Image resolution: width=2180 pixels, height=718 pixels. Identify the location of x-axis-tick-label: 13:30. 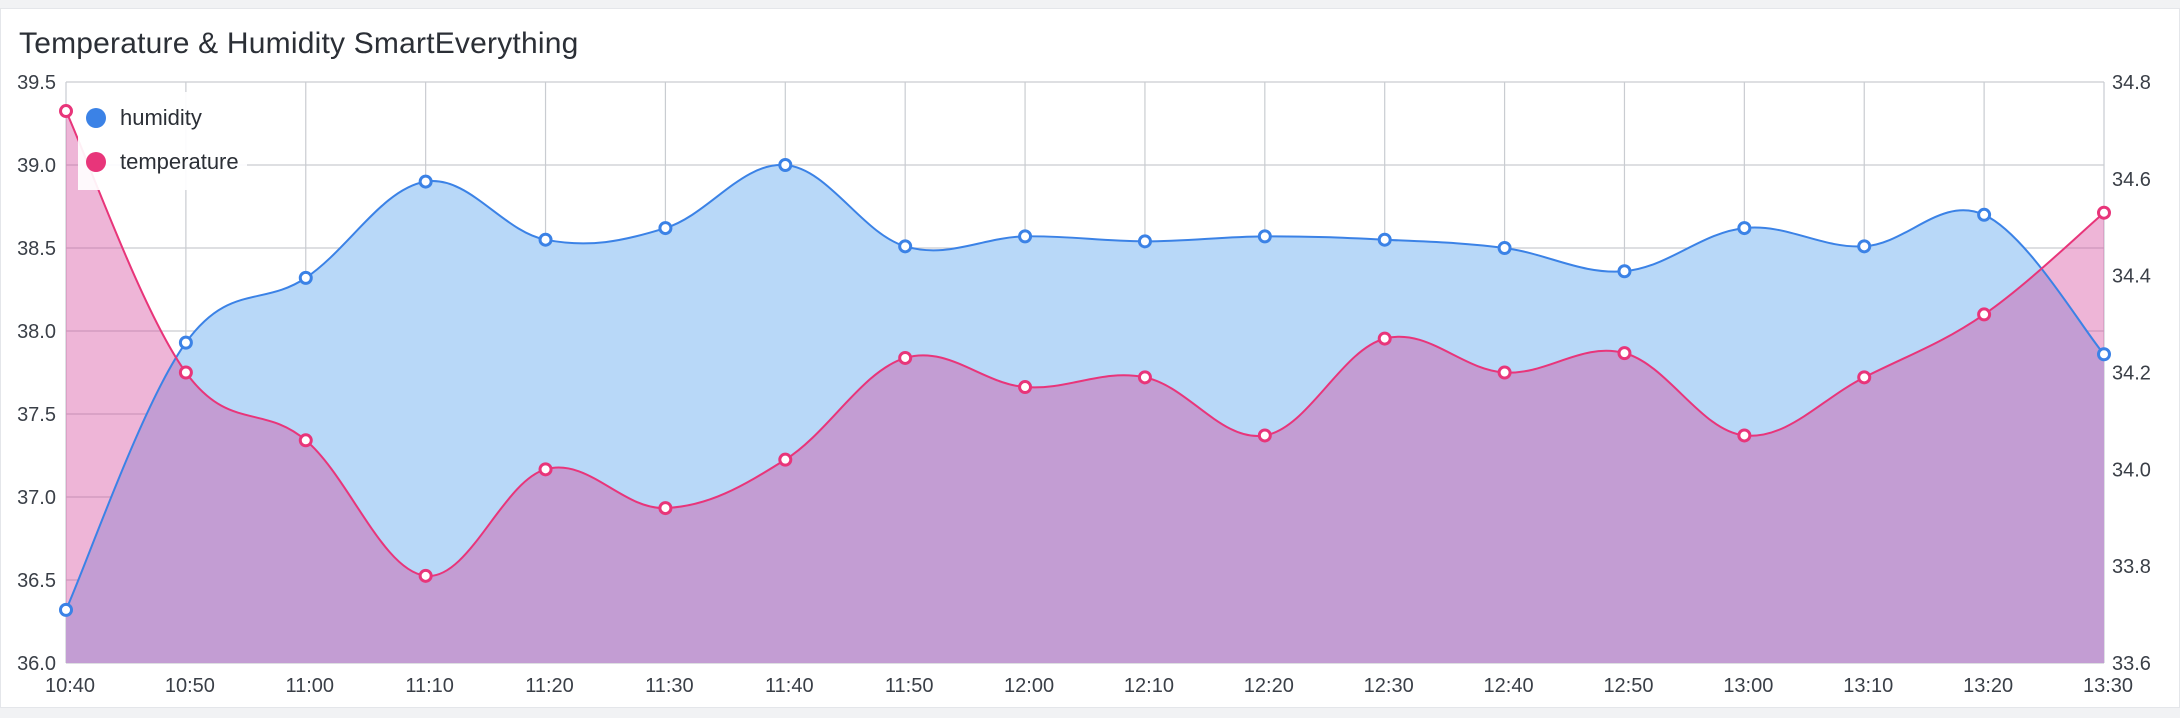
(2108, 686).